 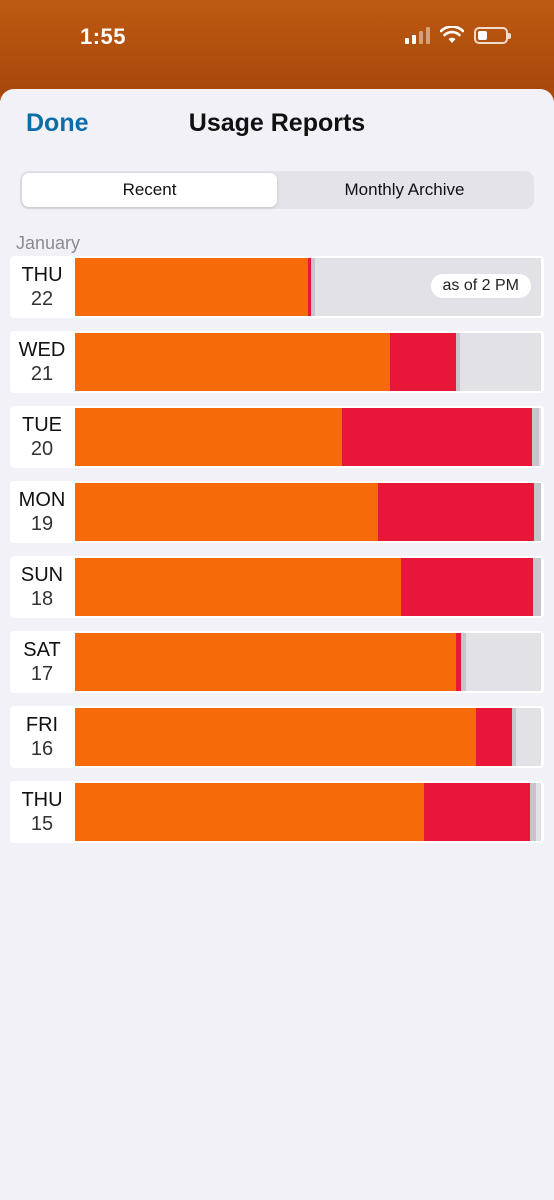 I want to click on usage-day-row: THU 22 as of 2 PM, so click(x=277, y=287).